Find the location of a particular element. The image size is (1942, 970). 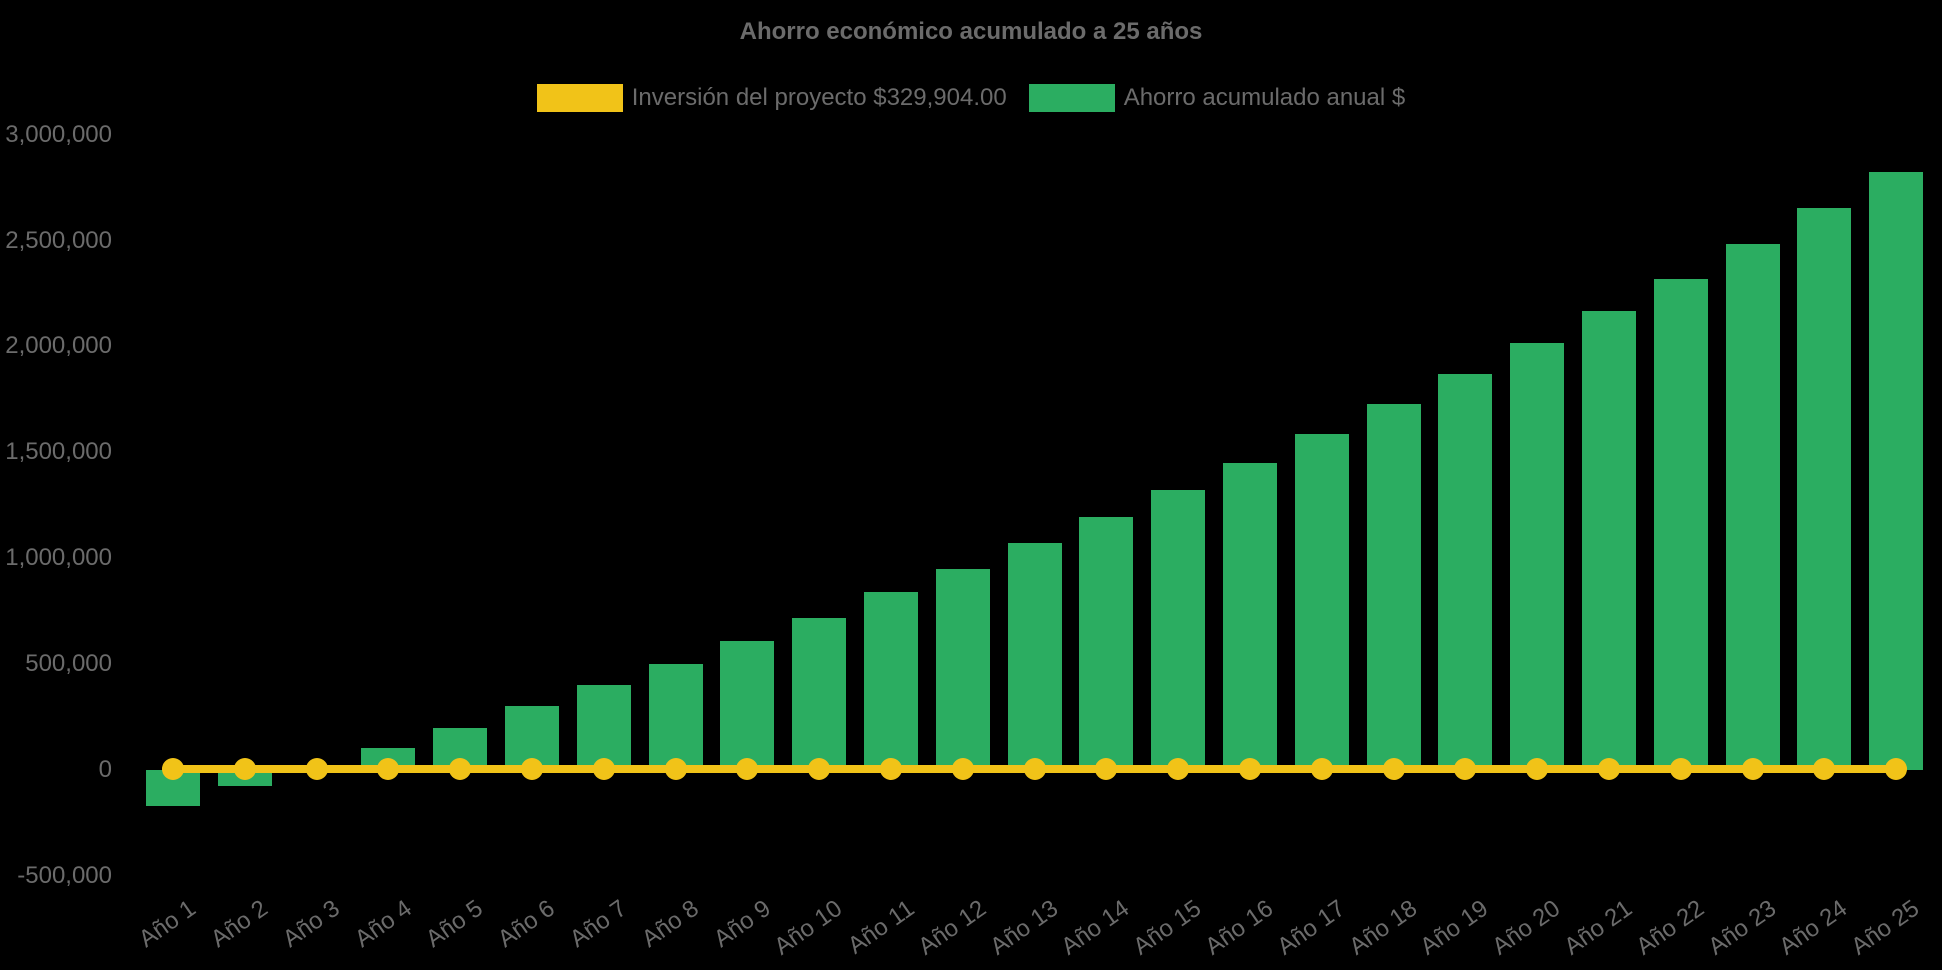

x-tick-ano-7: Año 7 is located at coordinates (598, 923).